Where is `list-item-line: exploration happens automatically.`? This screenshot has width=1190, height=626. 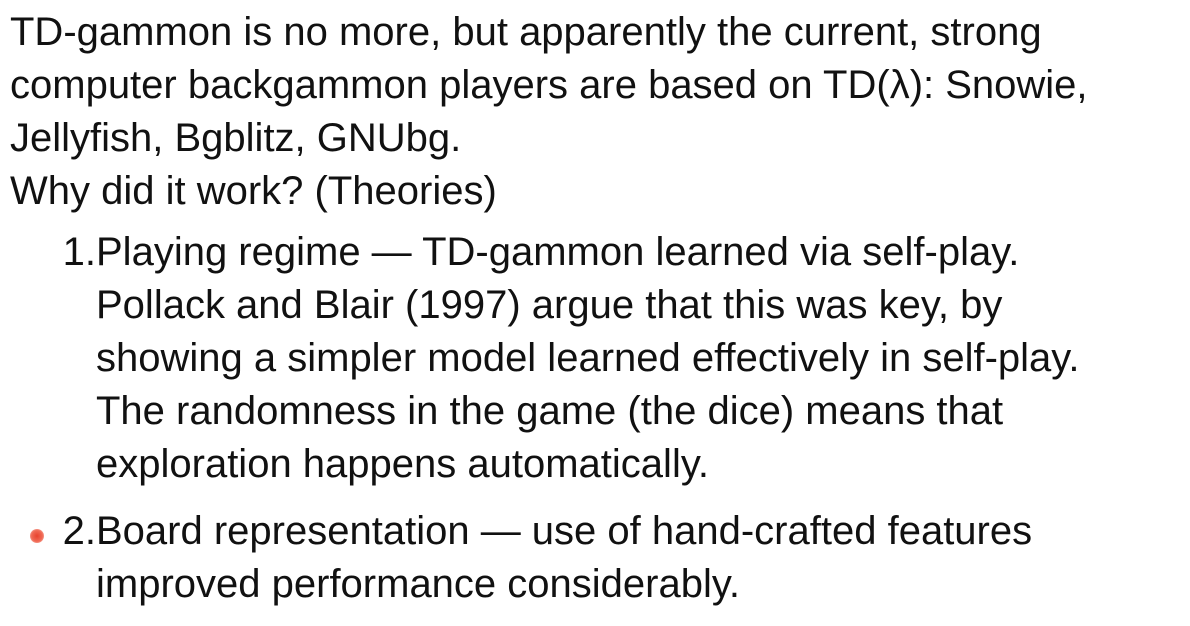
list-item-line: exploration happens automatically. is located at coordinates (402, 464).